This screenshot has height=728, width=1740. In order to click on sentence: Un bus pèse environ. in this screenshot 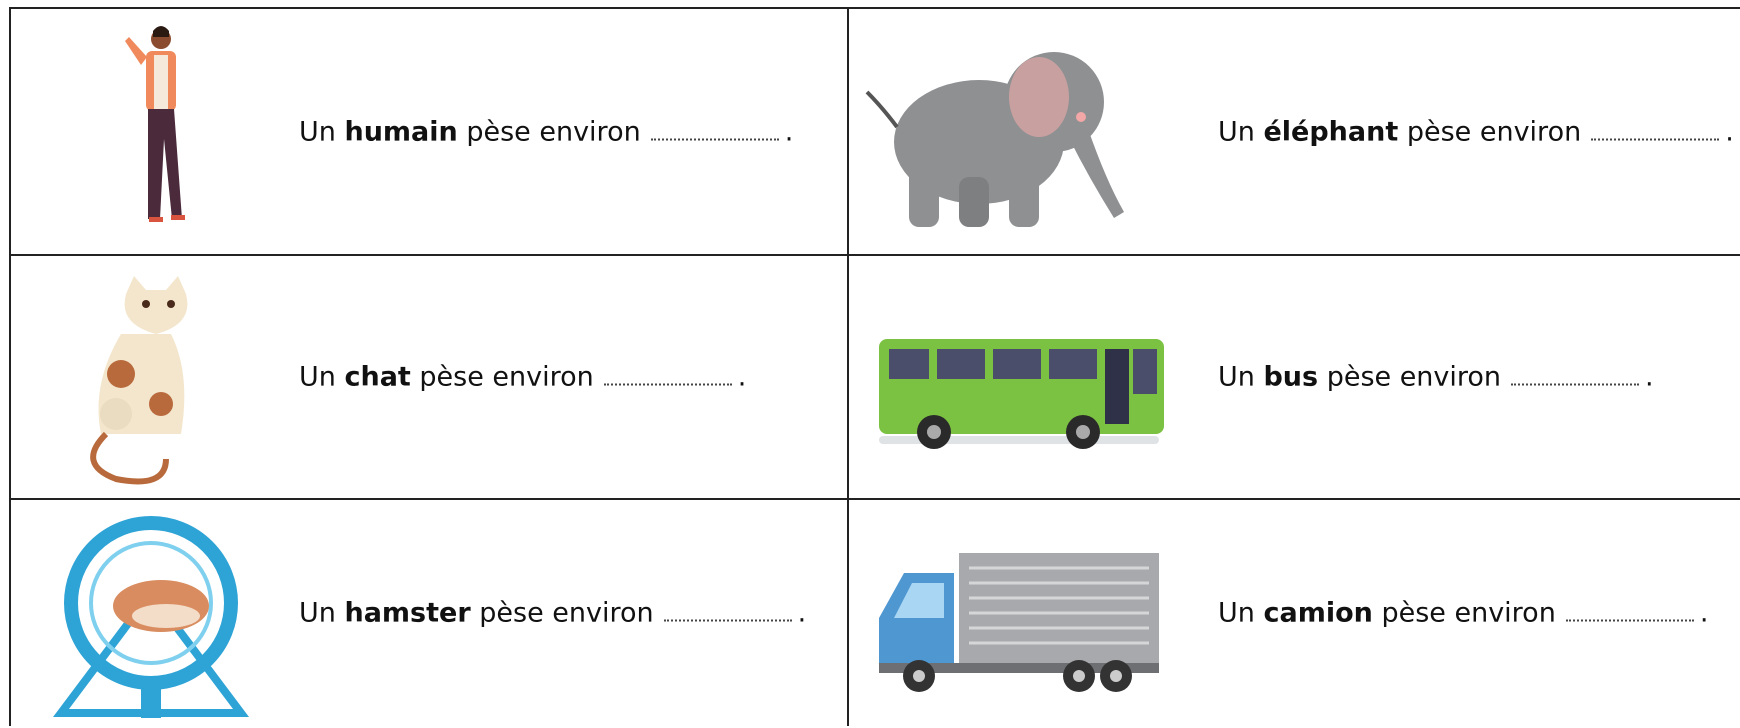, I will do `click(1436, 377)`.